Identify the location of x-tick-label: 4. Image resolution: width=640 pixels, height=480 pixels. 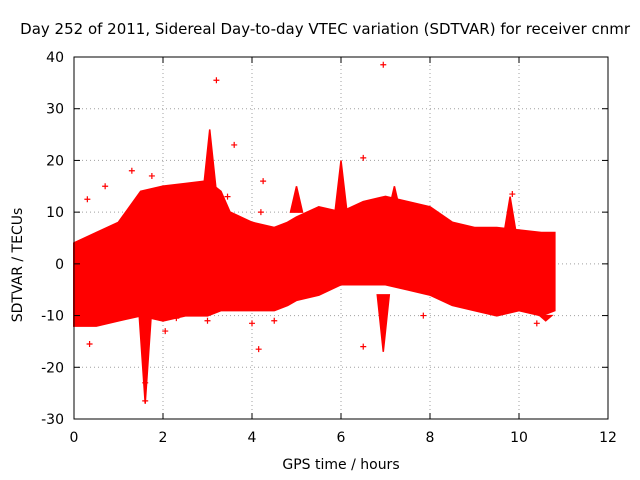
(252, 438).